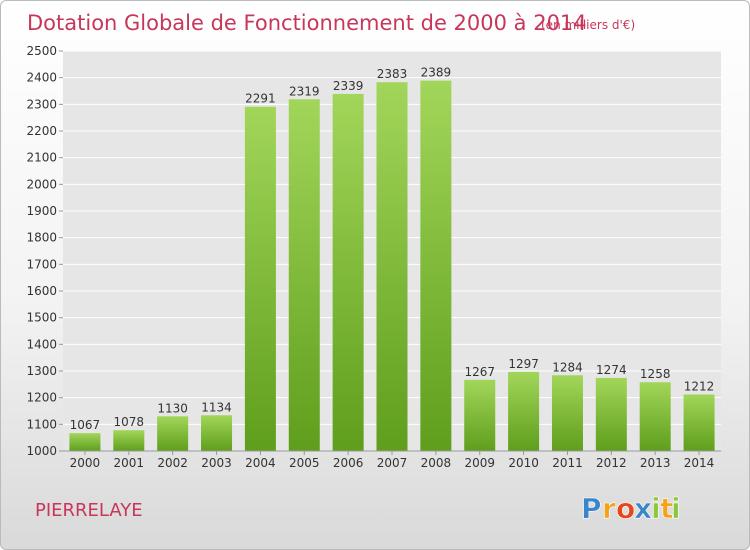 This screenshot has width=750, height=550. What do you see at coordinates (41, 318) in the screenshot?
I see `y-tick-label: 1500` at bounding box center [41, 318].